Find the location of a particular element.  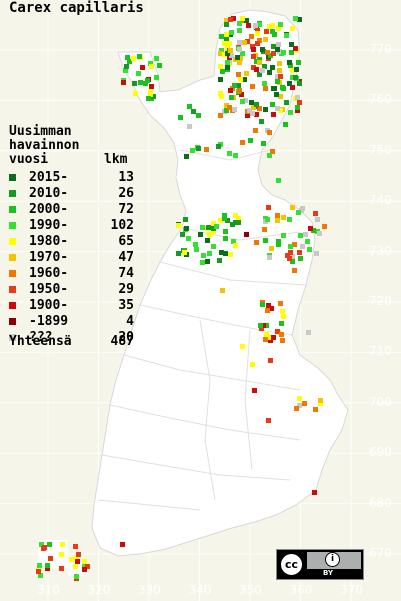

legend-entry: 2000- 72 is located at coordinates (71, 210).